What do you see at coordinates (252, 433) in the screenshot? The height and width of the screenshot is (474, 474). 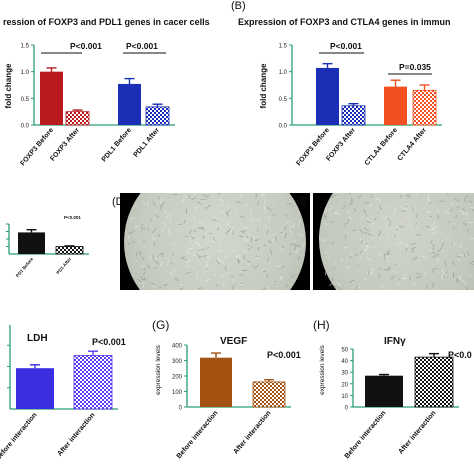 I see `x-tick-label: After interaction` at bounding box center [252, 433].